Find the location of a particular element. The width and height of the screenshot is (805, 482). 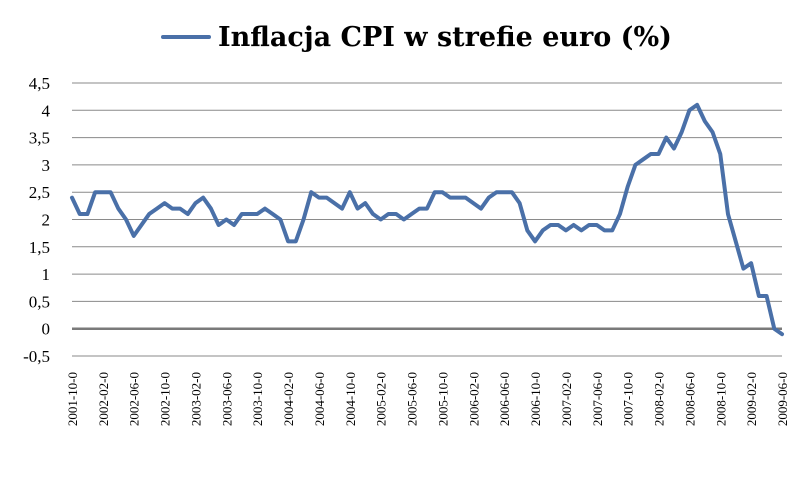

y-tick-label: -0,5 is located at coordinates (36, 356).